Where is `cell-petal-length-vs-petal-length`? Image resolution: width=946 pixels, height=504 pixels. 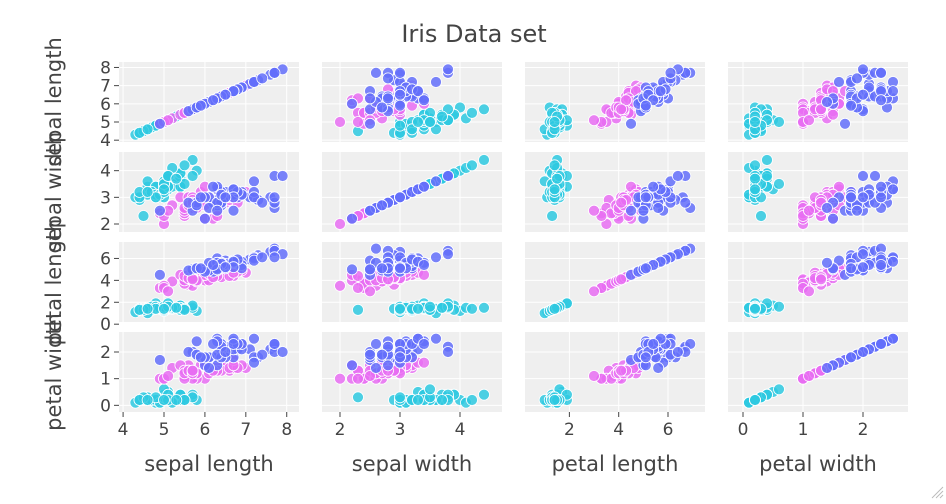 cell-petal-length-vs-petal-length is located at coordinates (615, 283).